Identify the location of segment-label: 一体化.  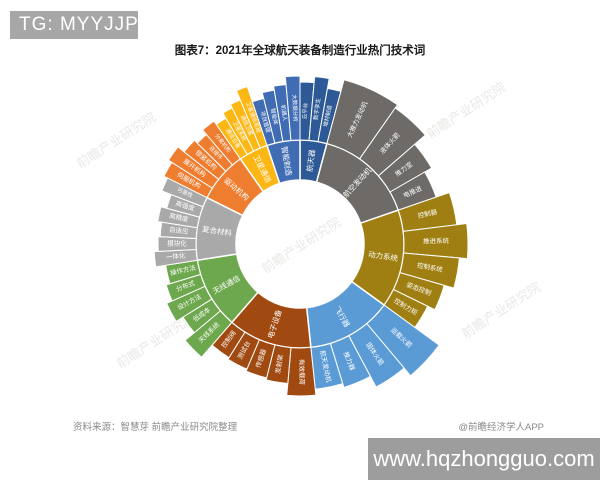
(175, 256).